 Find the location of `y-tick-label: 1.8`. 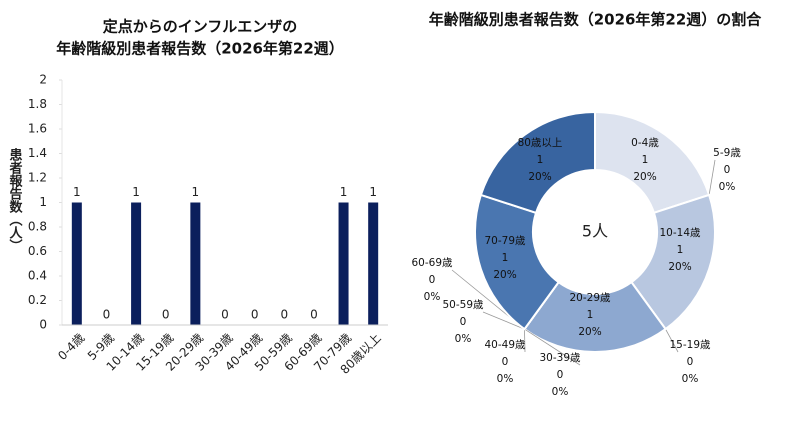

y-tick-label: 1.8 is located at coordinates (37, 104).